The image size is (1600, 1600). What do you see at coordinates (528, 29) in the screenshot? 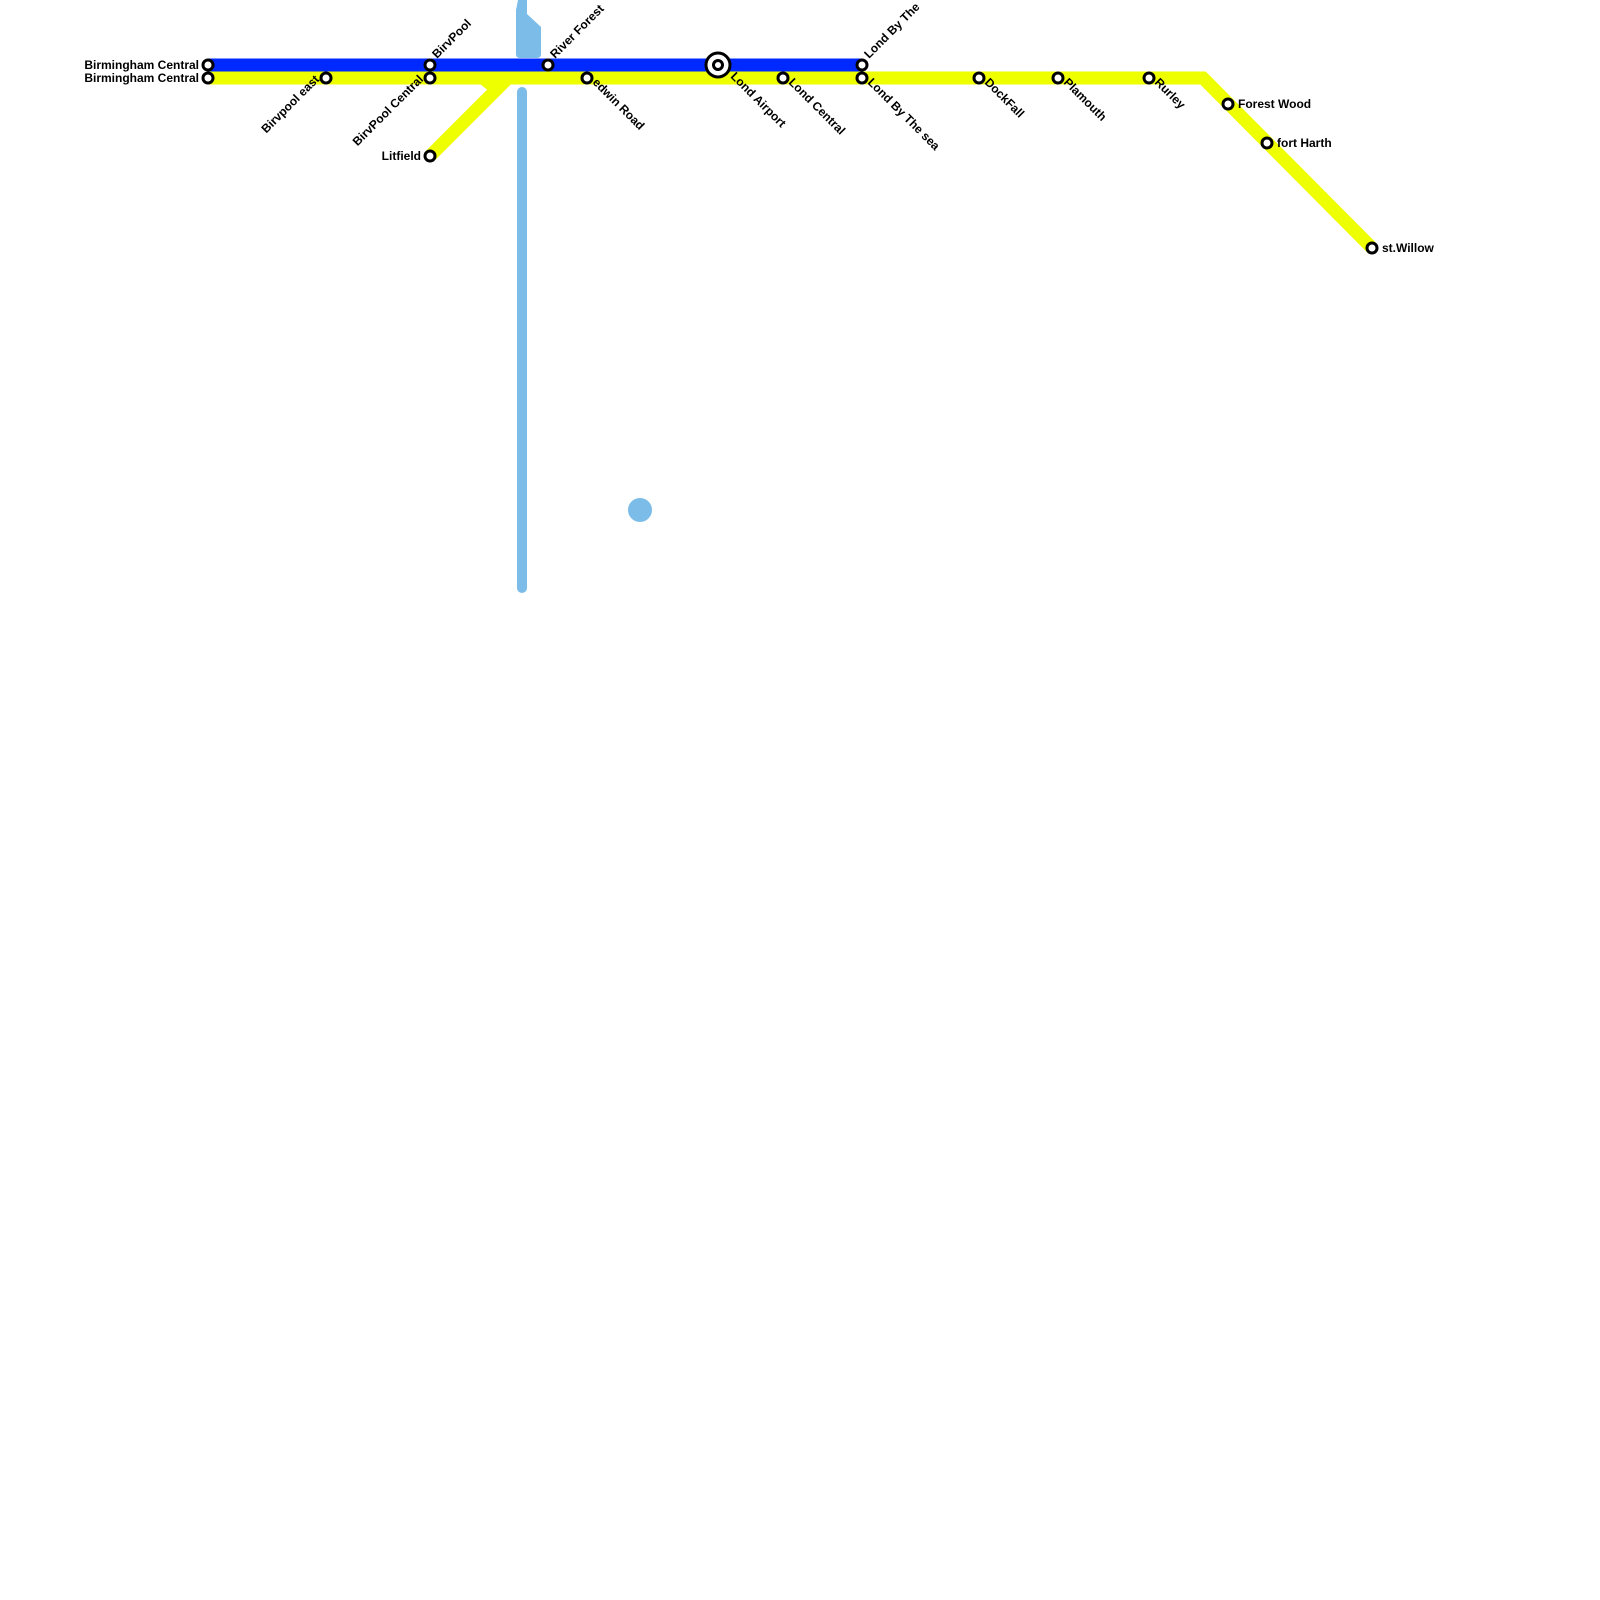
I see `river-upper` at bounding box center [528, 29].